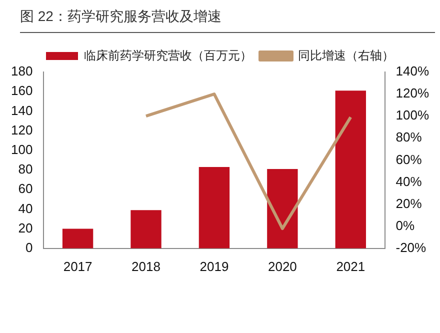 The height and width of the screenshot is (333, 440). I want to click on y2-tick-label: 140%, so click(413, 71).